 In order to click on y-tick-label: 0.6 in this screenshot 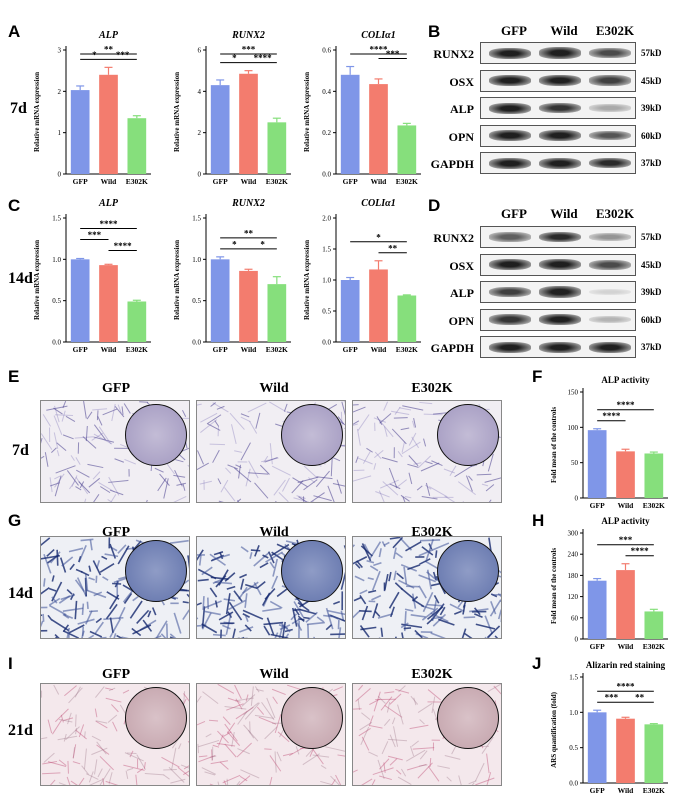, I will do `click(326, 51)`.